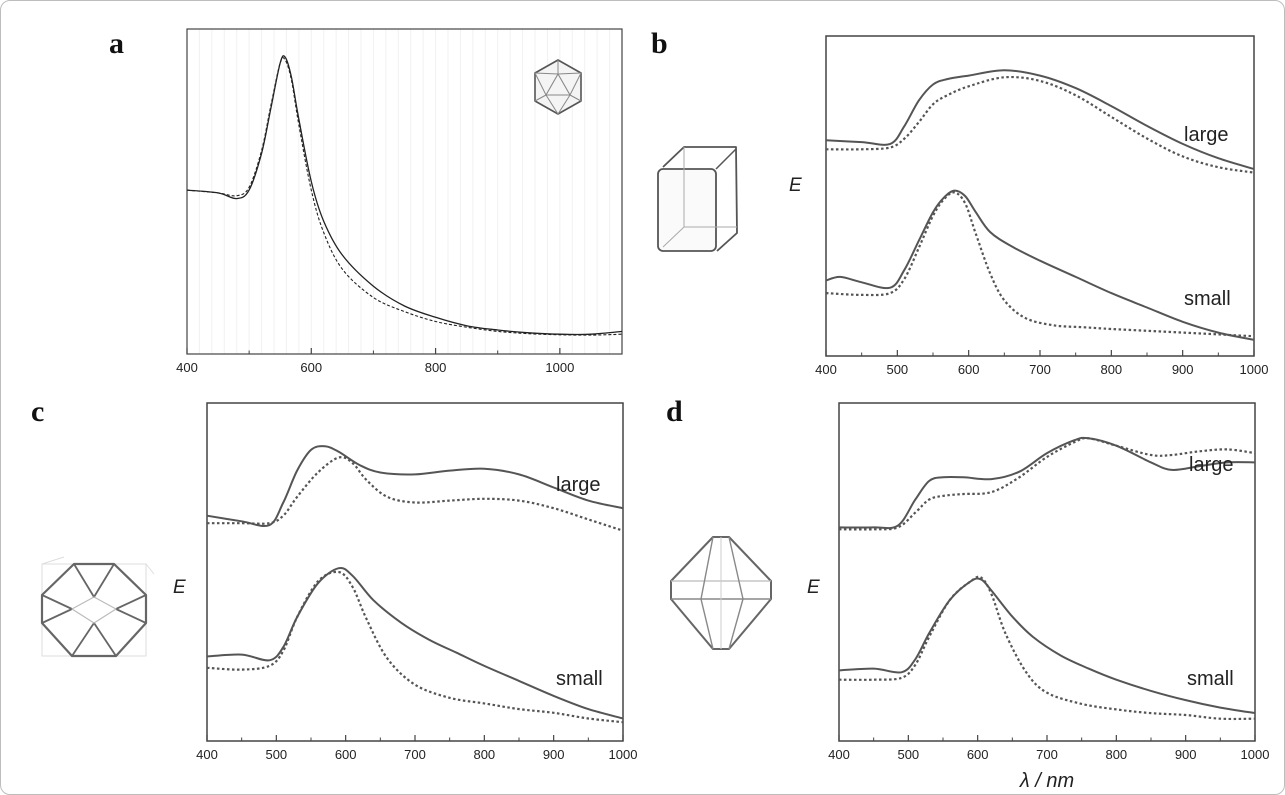 The image size is (1285, 795). Describe the element at coordinates (813, 587) in the screenshot. I see `panel-d-ylabel: E` at that location.